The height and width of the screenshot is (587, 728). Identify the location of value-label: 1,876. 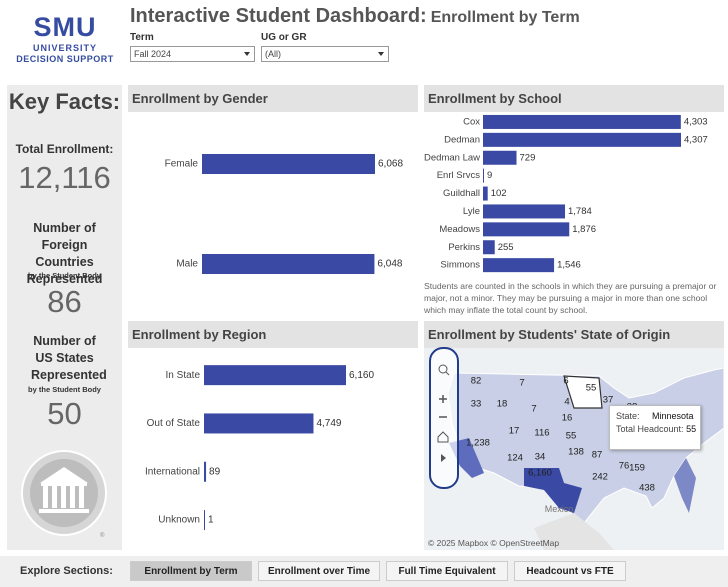
(584, 229).